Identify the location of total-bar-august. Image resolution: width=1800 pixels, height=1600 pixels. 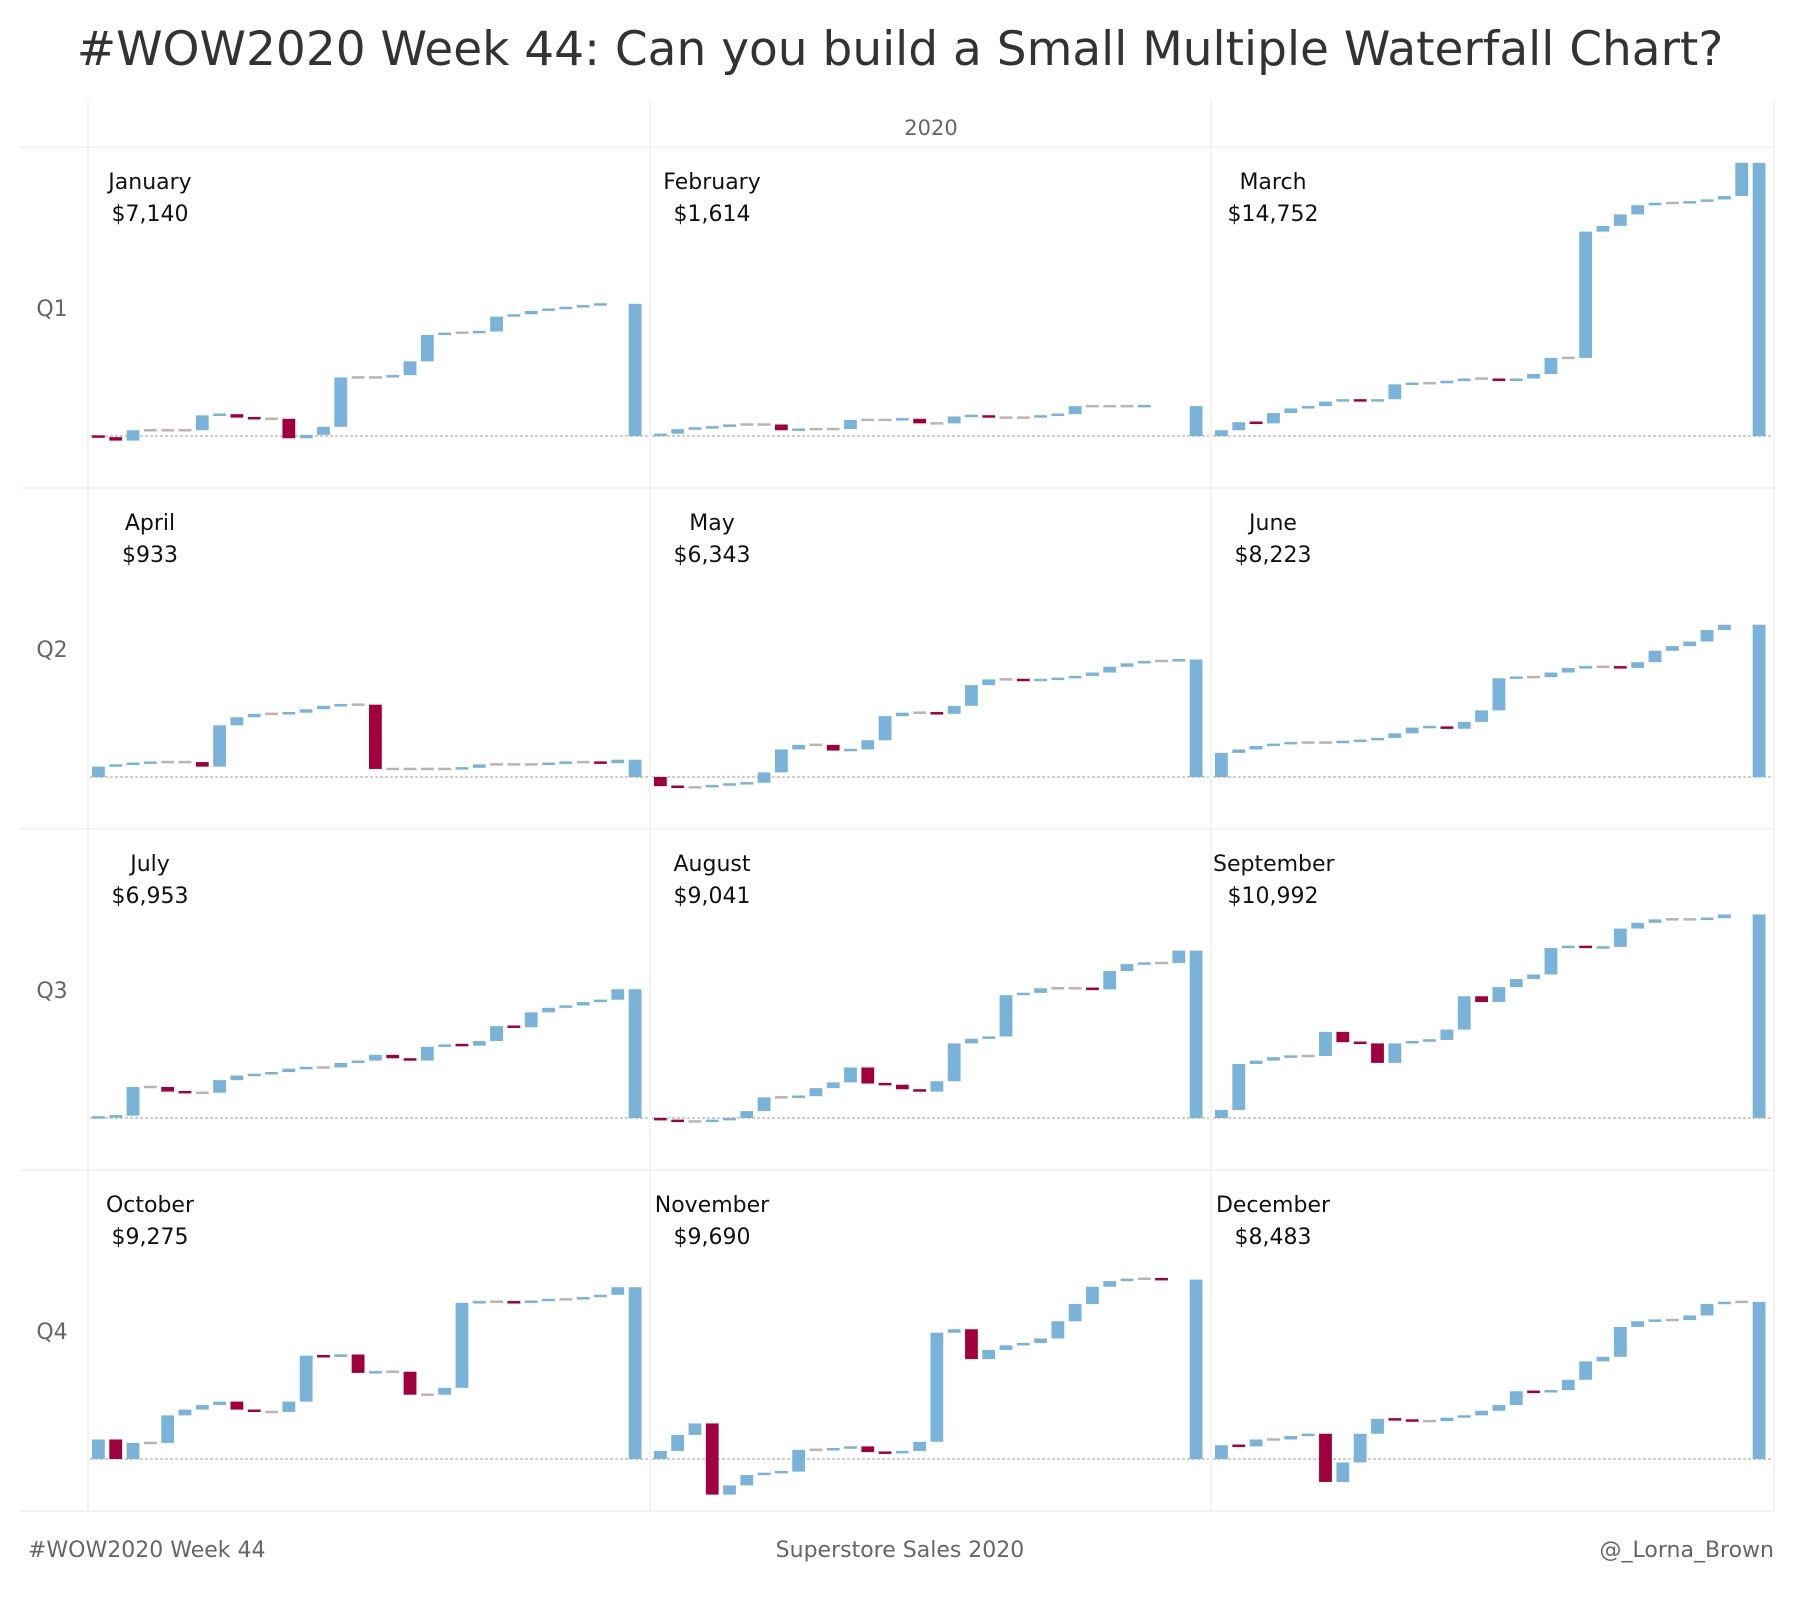
(1196, 1034).